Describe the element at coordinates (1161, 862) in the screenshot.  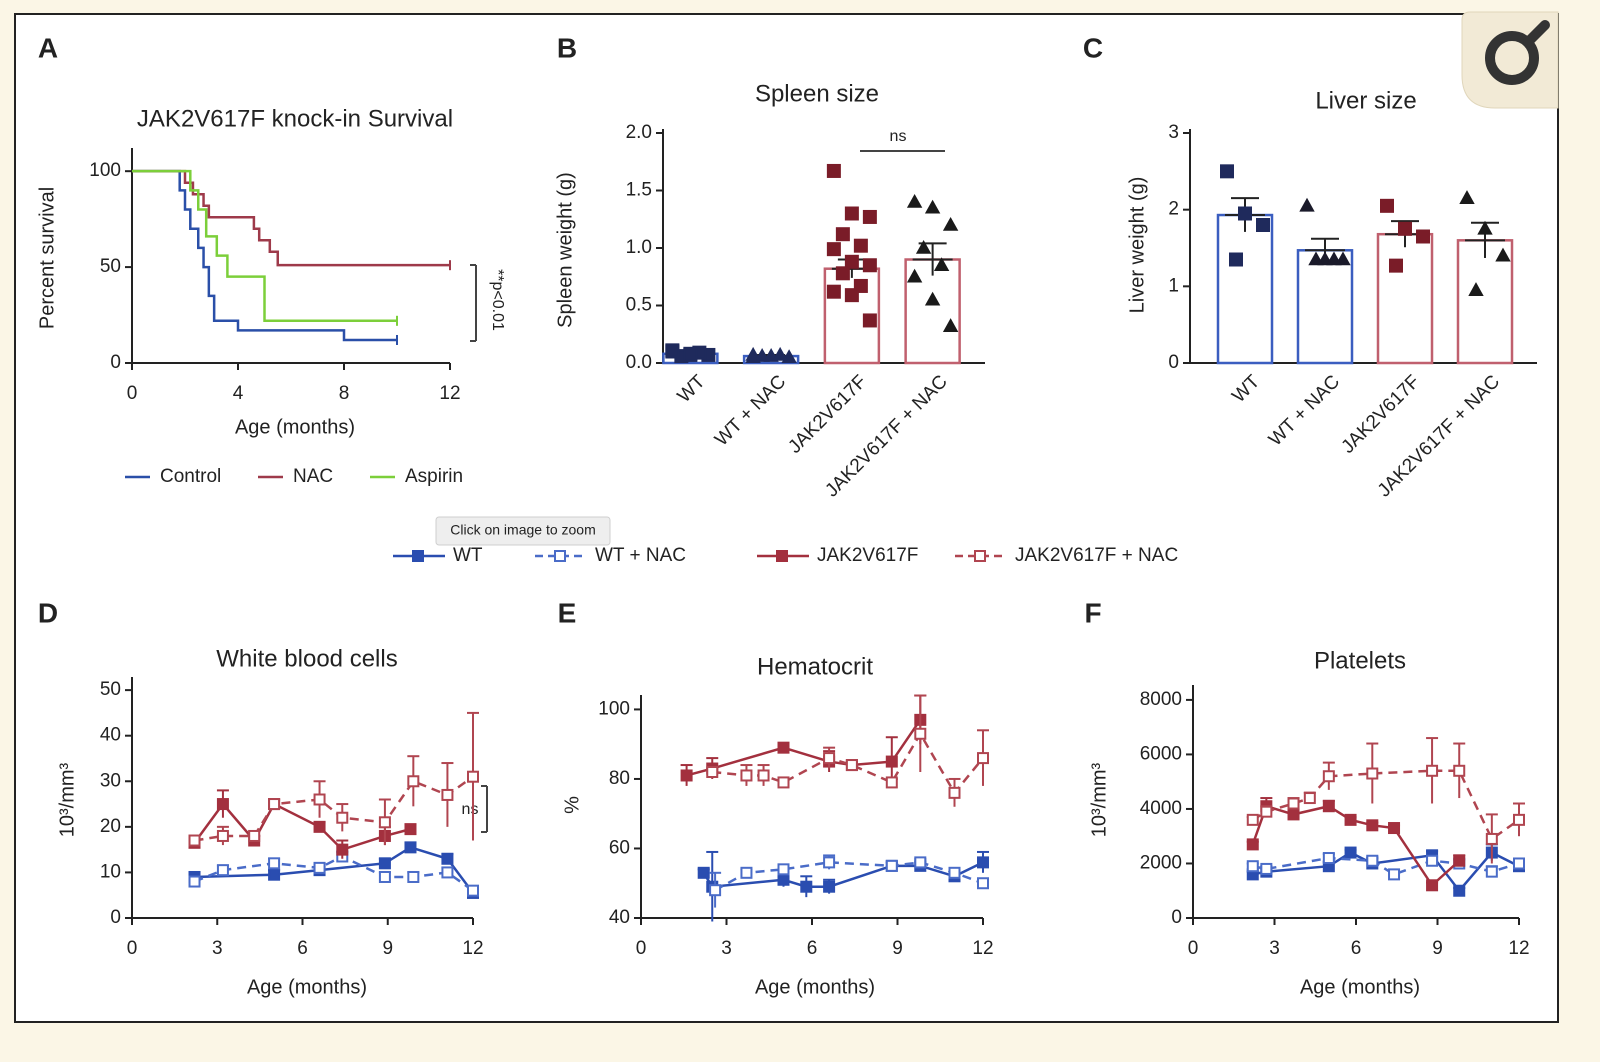
I see `y-tick-label: 2000` at that location.